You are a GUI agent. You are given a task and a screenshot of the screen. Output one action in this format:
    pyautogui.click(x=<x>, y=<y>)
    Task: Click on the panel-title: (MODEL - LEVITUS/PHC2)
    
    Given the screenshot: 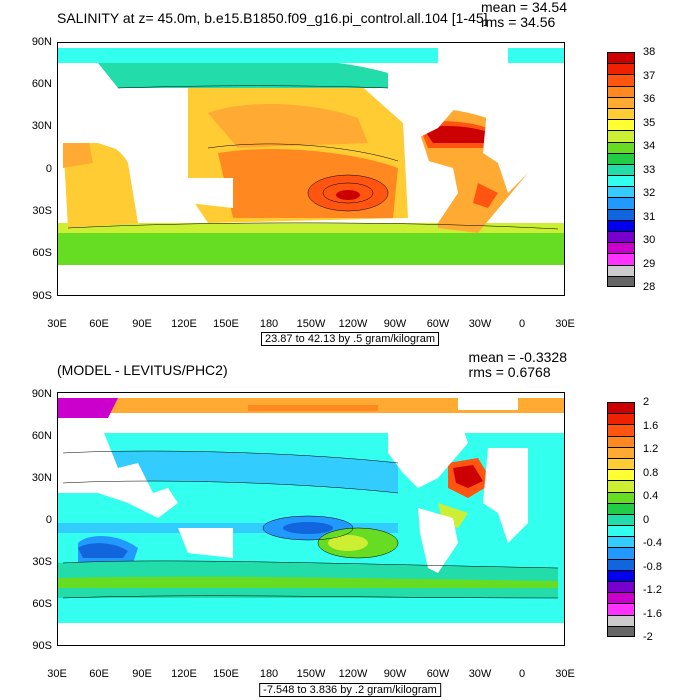 What is the action you would take?
    pyautogui.click(x=142, y=370)
    